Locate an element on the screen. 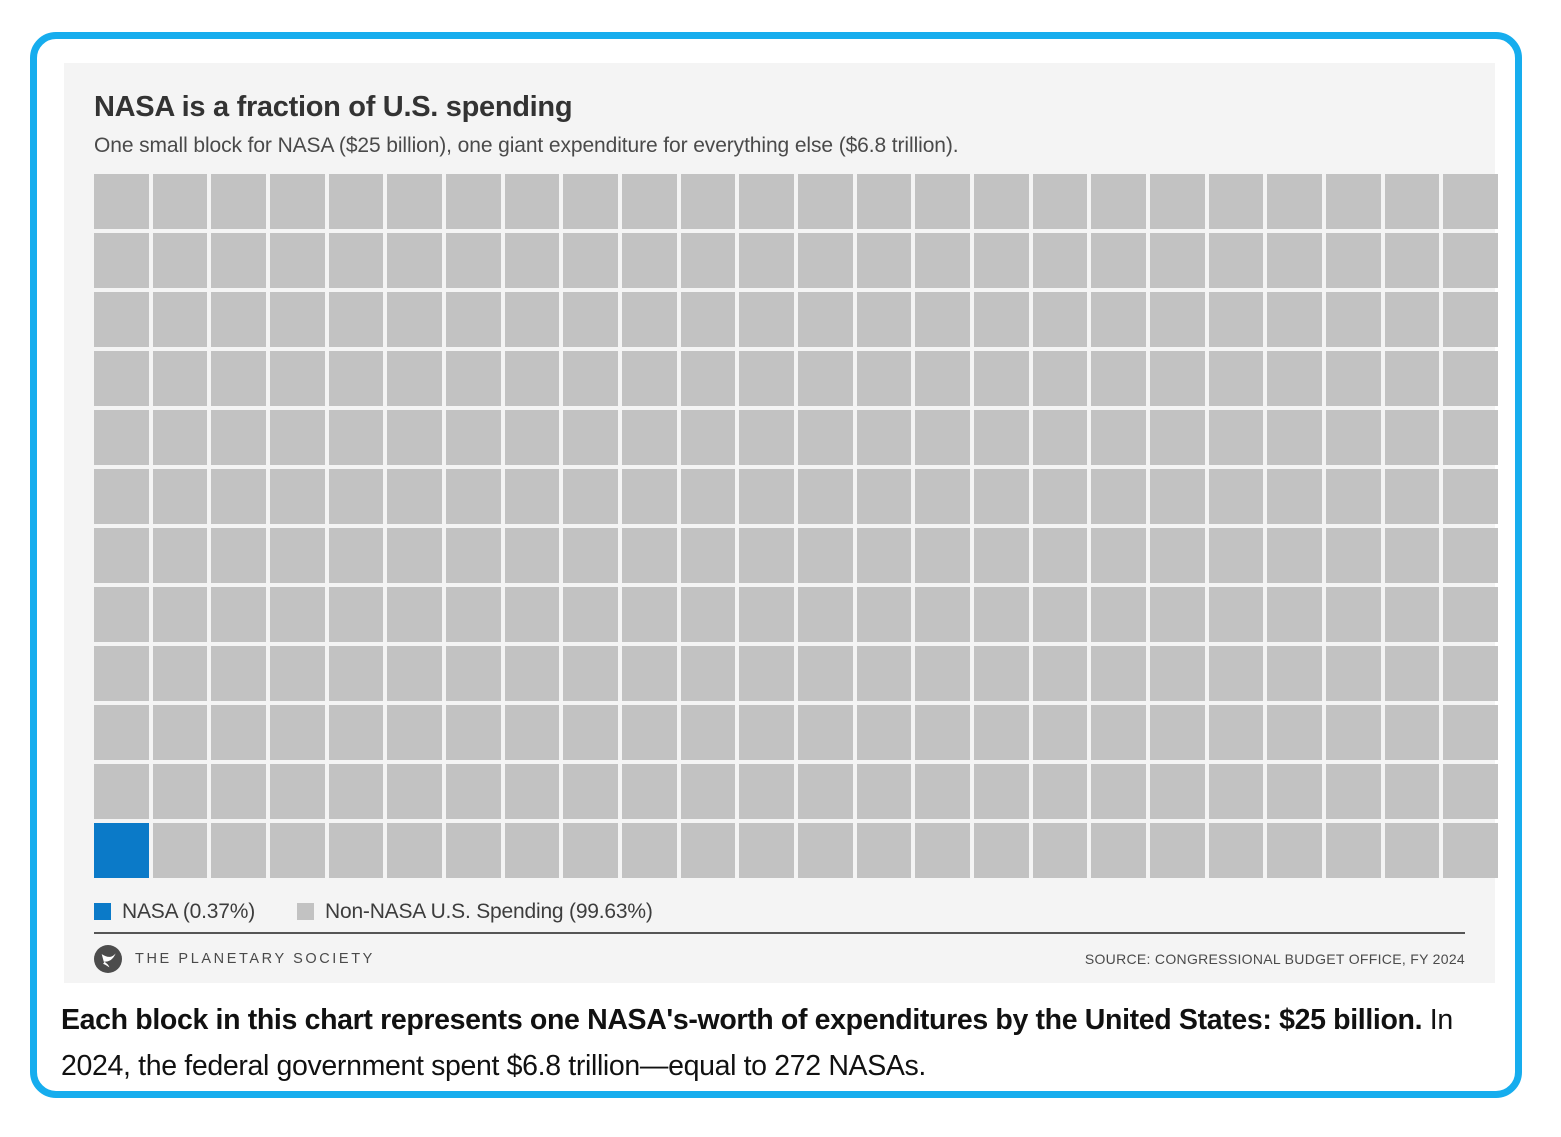 Image resolution: width=1561 pixels, height=1137 pixels. square-swatch-icon is located at coordinates (102, 912).